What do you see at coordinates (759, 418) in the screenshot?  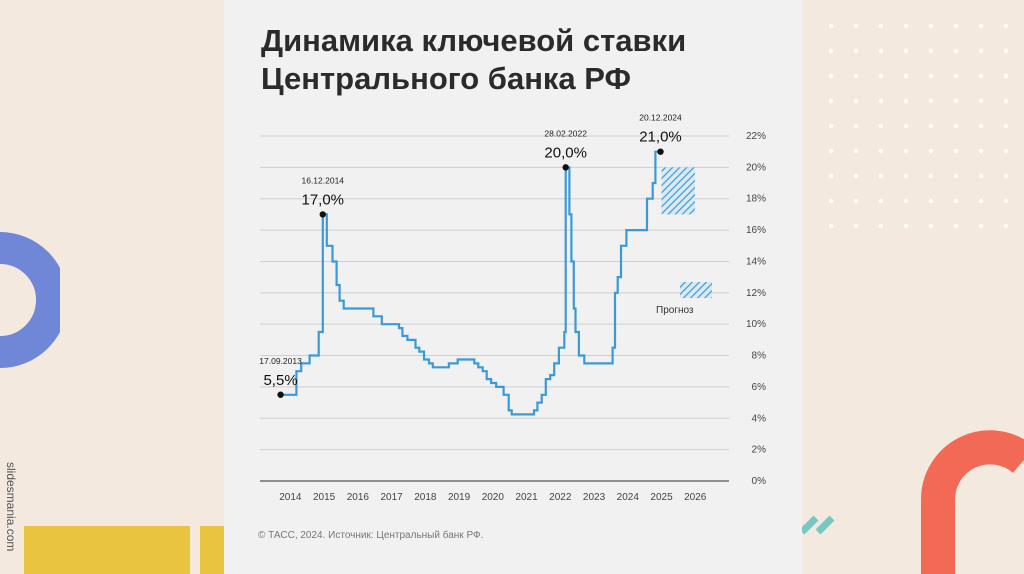 I see `y-tick-label: 4%` at bounding box center [759, 418].